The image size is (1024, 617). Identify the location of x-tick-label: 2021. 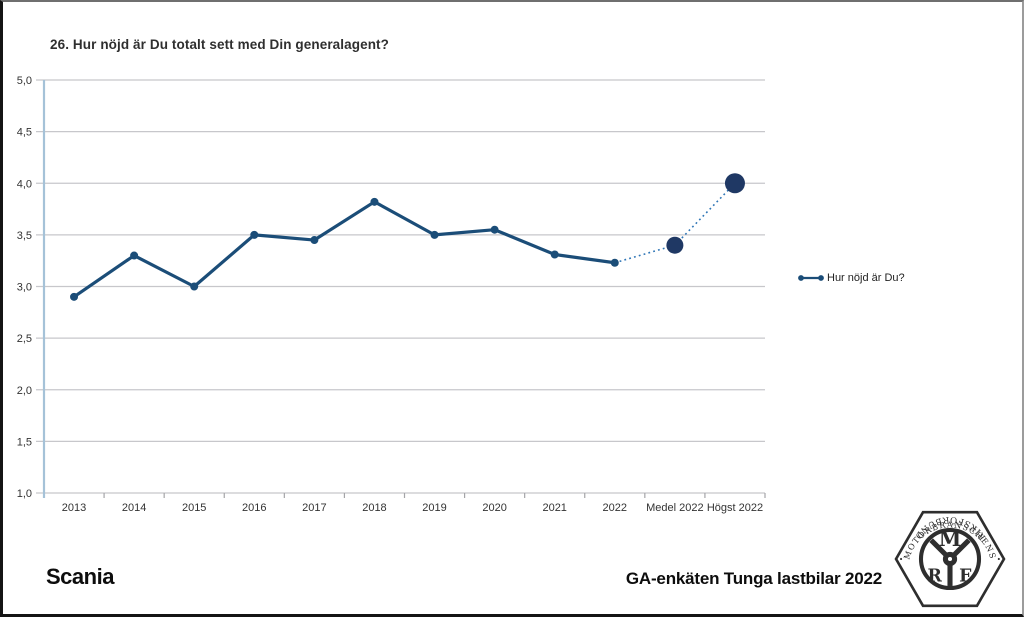
(554, 508).